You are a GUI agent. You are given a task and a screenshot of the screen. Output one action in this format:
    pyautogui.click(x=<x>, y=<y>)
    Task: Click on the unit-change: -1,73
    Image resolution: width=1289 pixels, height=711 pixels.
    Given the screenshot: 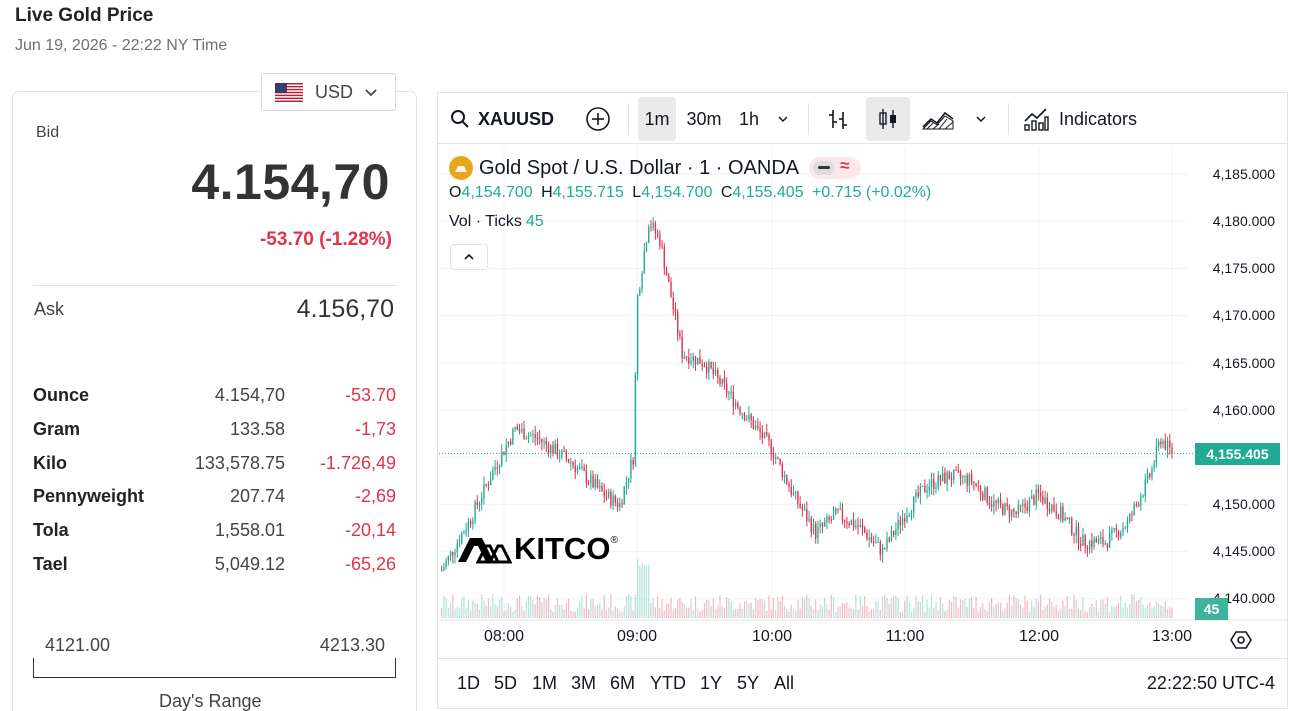 What is the action you would take?
    pyautogui.click(x=375, y=428)
    